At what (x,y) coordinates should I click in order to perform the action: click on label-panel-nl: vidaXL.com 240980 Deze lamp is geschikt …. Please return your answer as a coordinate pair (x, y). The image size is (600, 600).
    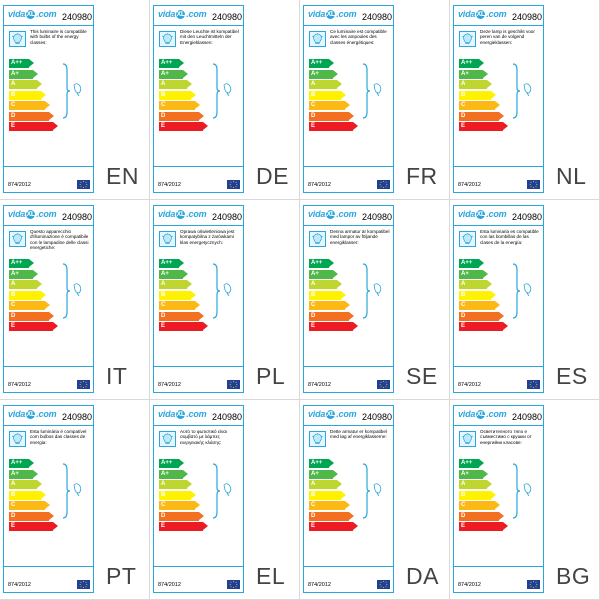
    Looking at the image, I should click on (525, 100).